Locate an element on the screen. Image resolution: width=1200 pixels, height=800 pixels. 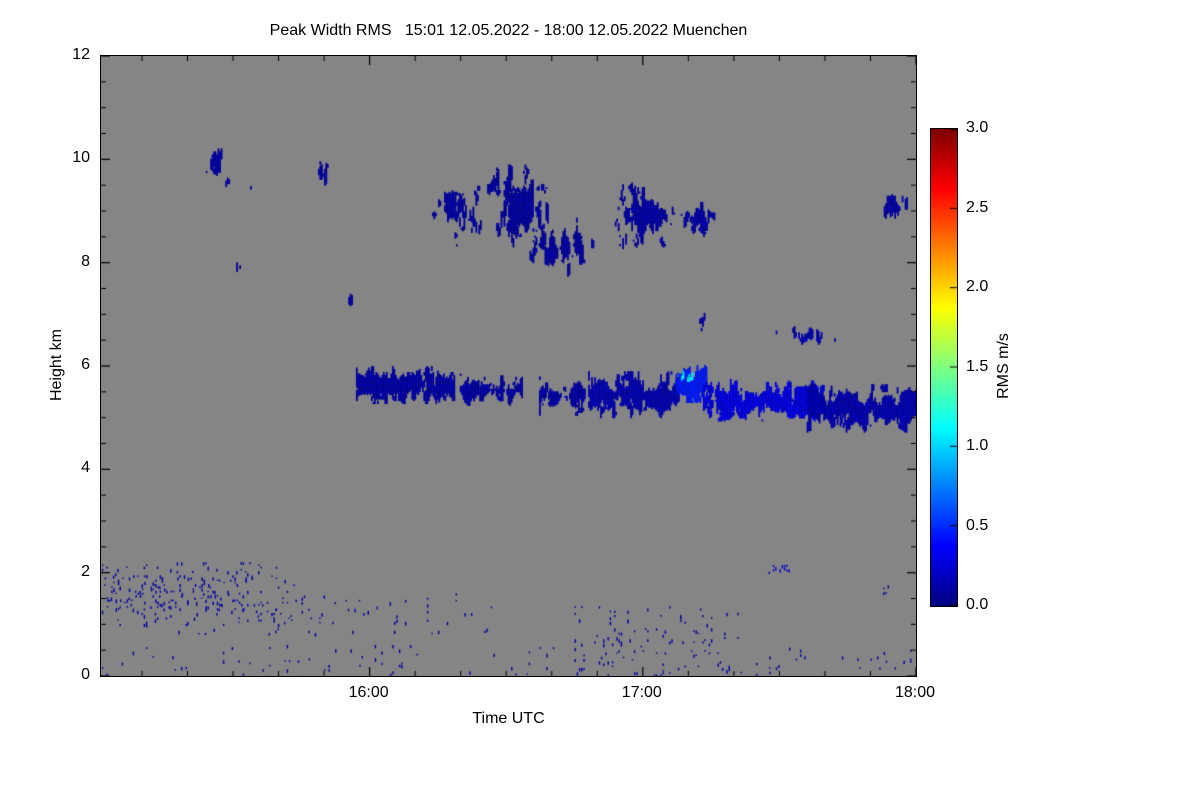
colorbar is located at coordinates (944, 367).